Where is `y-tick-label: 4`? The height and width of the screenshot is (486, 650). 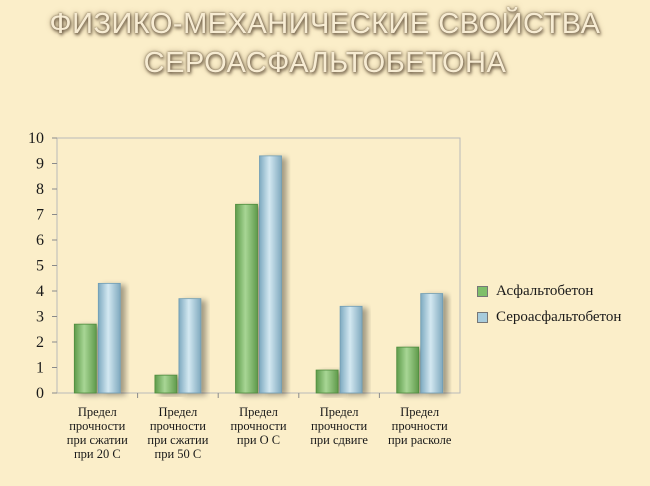 y-tick-label: 4 is located at coordinates (40, 291).